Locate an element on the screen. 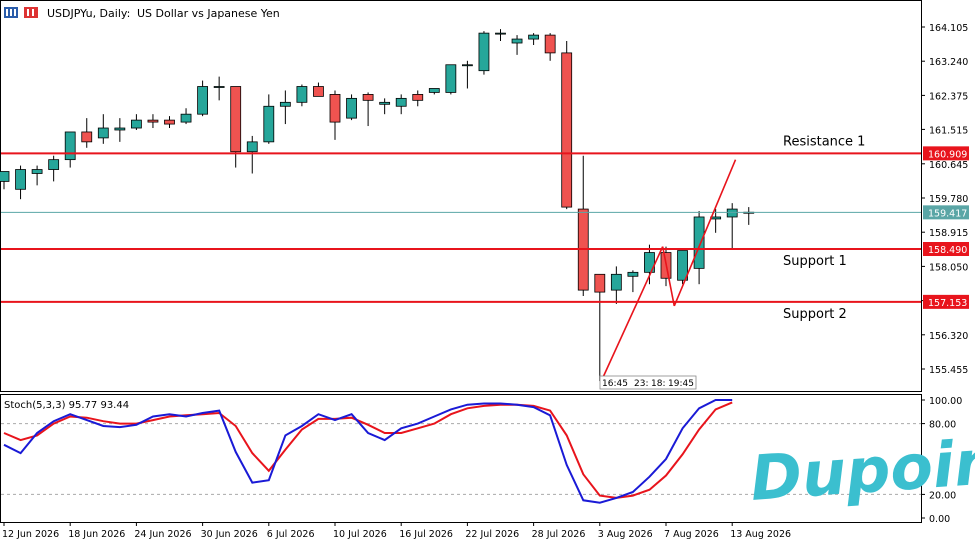  price-tick-label: 160.645 is located at coordinates (948, 165).